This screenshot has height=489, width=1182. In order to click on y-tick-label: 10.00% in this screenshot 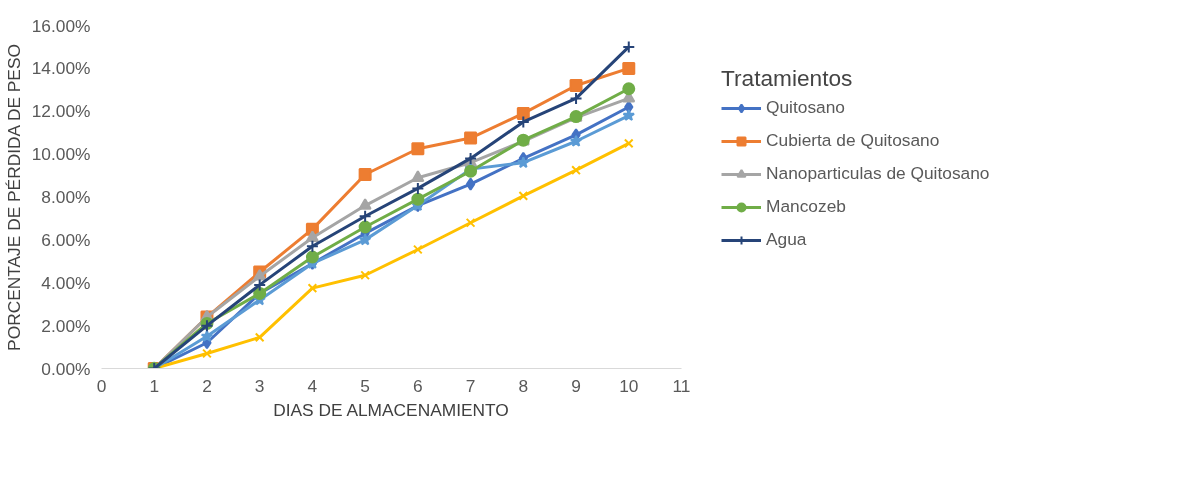, I will do `click(61, 154)`.